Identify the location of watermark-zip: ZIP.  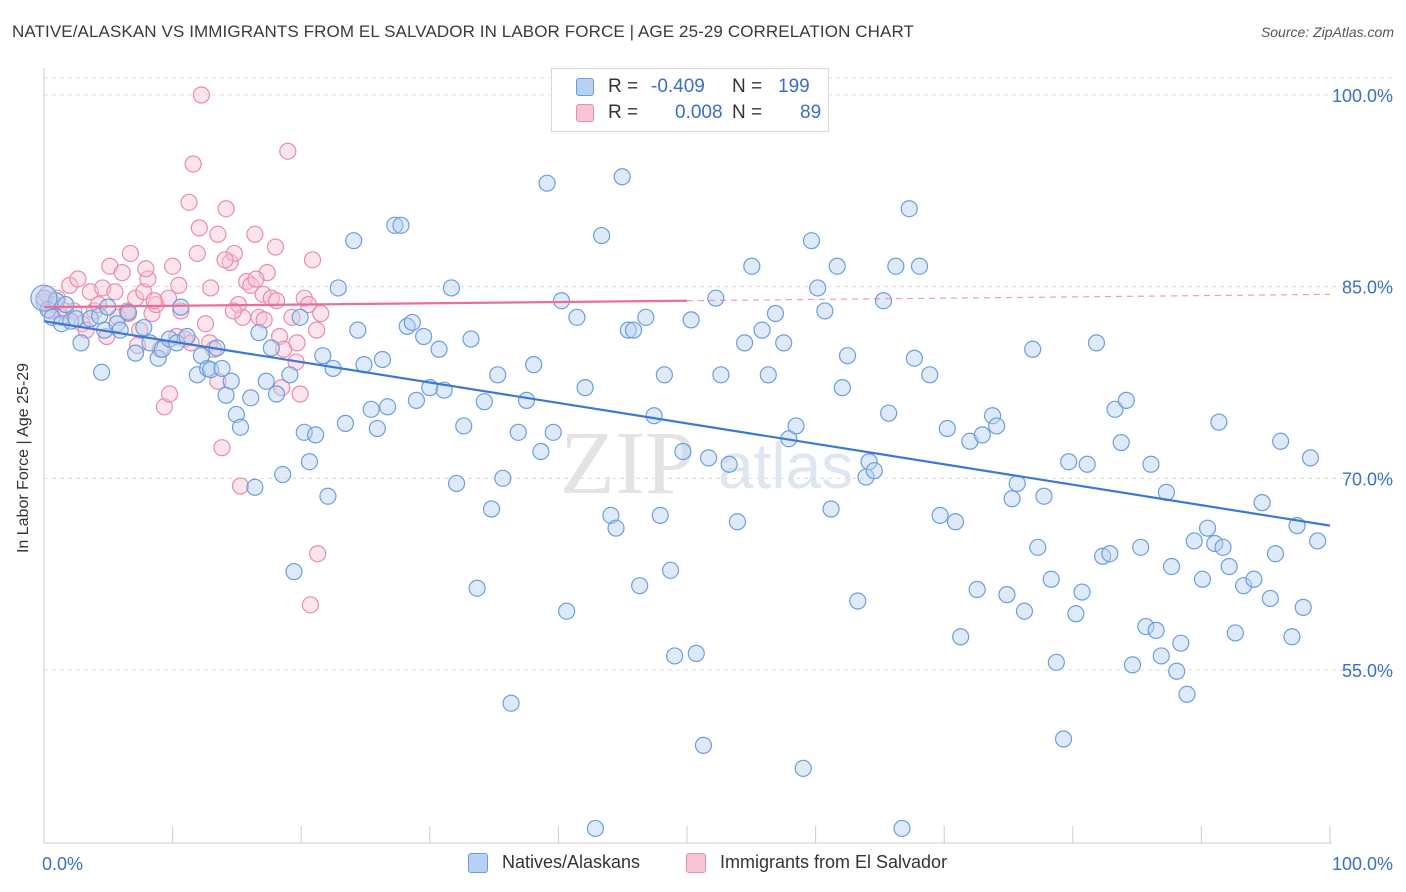
(627, 463).